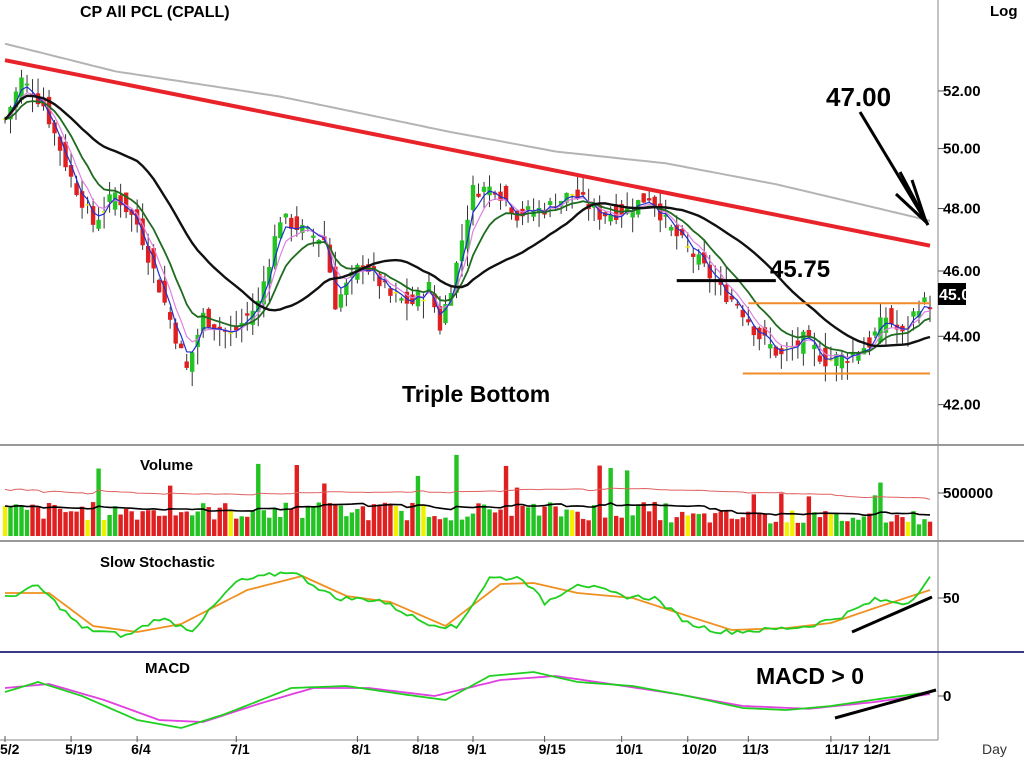  Describe the element at coordinates (629, 749) in the screenshot. I see `x-tick-label: 10/1` at that location.